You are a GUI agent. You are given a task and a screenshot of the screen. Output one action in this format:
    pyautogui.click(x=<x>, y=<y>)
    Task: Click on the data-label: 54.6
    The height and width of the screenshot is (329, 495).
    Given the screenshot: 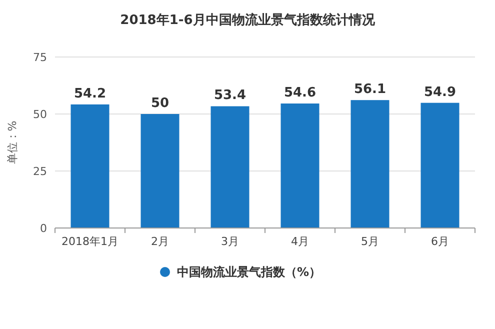 What is the action you would take?
    pyautogui.click(x=300, y=93)
    